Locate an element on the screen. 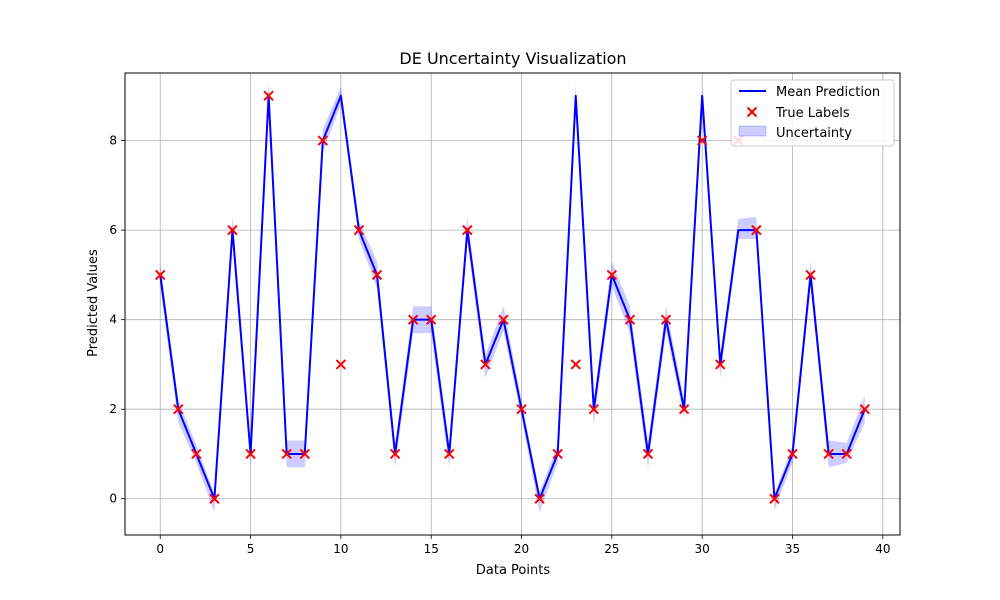  y-axis-label: Predicted Values is located at coordinates (93, 303).